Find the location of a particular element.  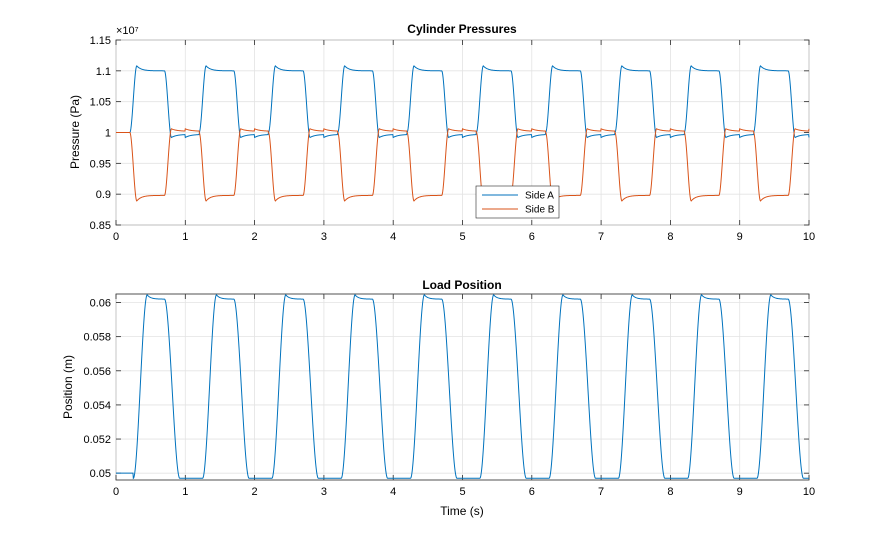

legend-box is located at coordinates (517, 202).